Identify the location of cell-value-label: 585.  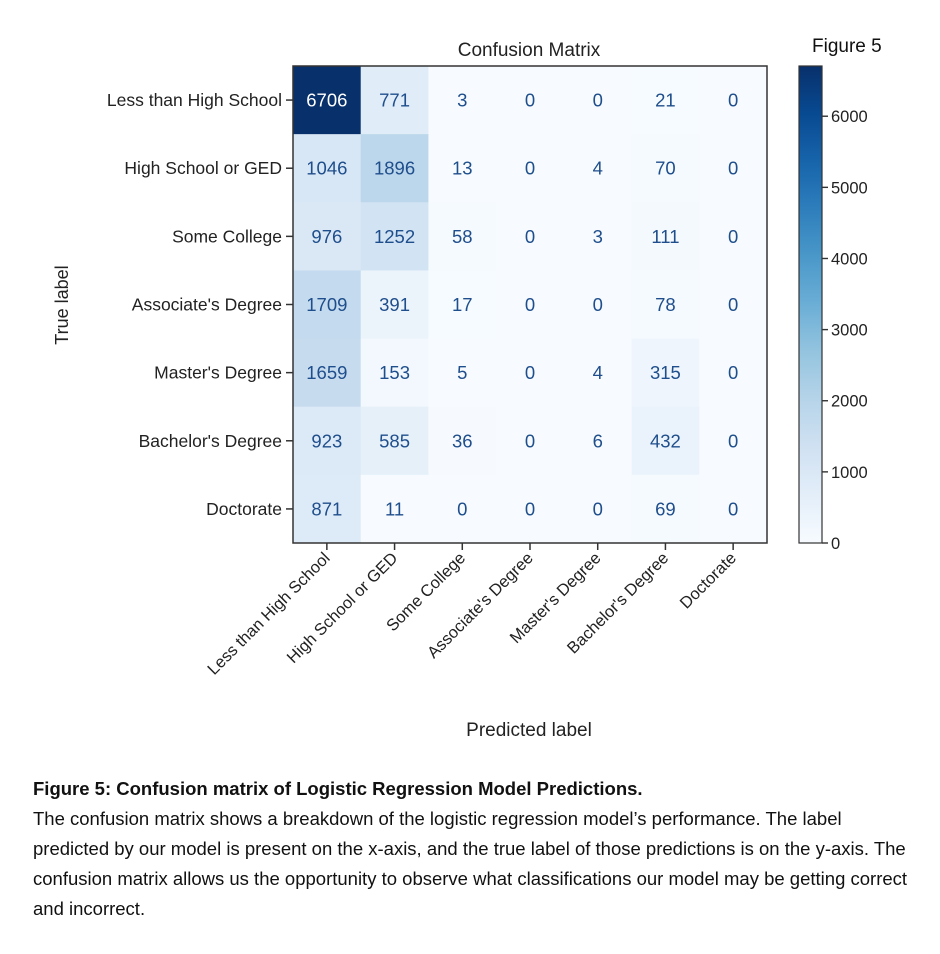
(394, 440).